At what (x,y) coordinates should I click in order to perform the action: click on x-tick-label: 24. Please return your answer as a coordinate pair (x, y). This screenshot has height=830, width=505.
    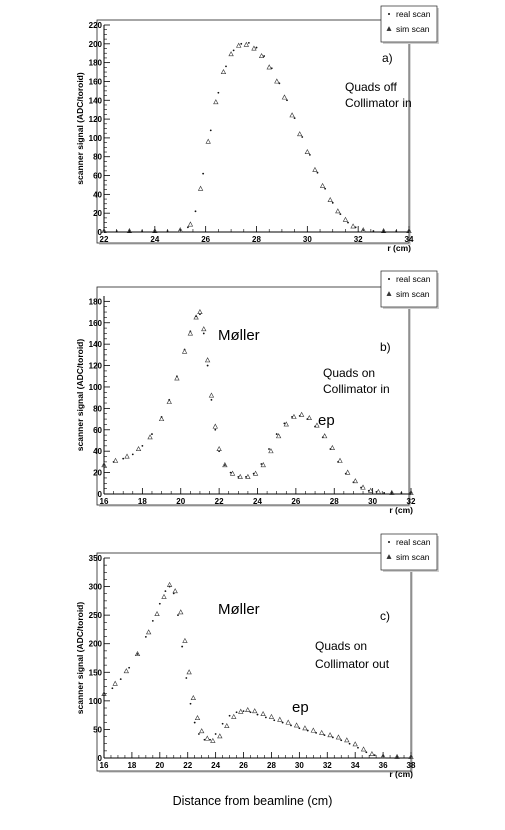
    Looking at the image, I should click on (215, 765).